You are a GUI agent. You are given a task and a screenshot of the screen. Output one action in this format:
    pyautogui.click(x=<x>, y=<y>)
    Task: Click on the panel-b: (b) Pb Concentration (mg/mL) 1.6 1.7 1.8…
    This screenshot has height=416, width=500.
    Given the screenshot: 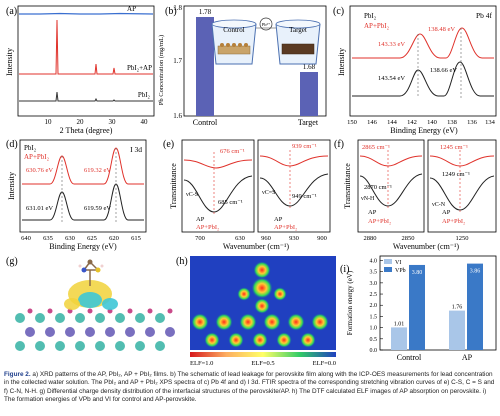 What is the action you would take?
    pyautogui.click(x=242, y=65)
    